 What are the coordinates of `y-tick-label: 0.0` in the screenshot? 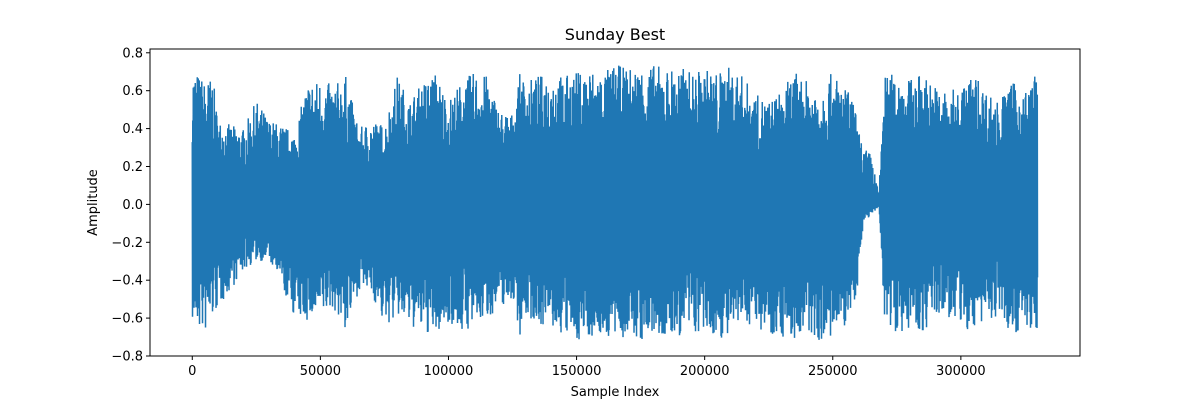 It's located at (132, 205).